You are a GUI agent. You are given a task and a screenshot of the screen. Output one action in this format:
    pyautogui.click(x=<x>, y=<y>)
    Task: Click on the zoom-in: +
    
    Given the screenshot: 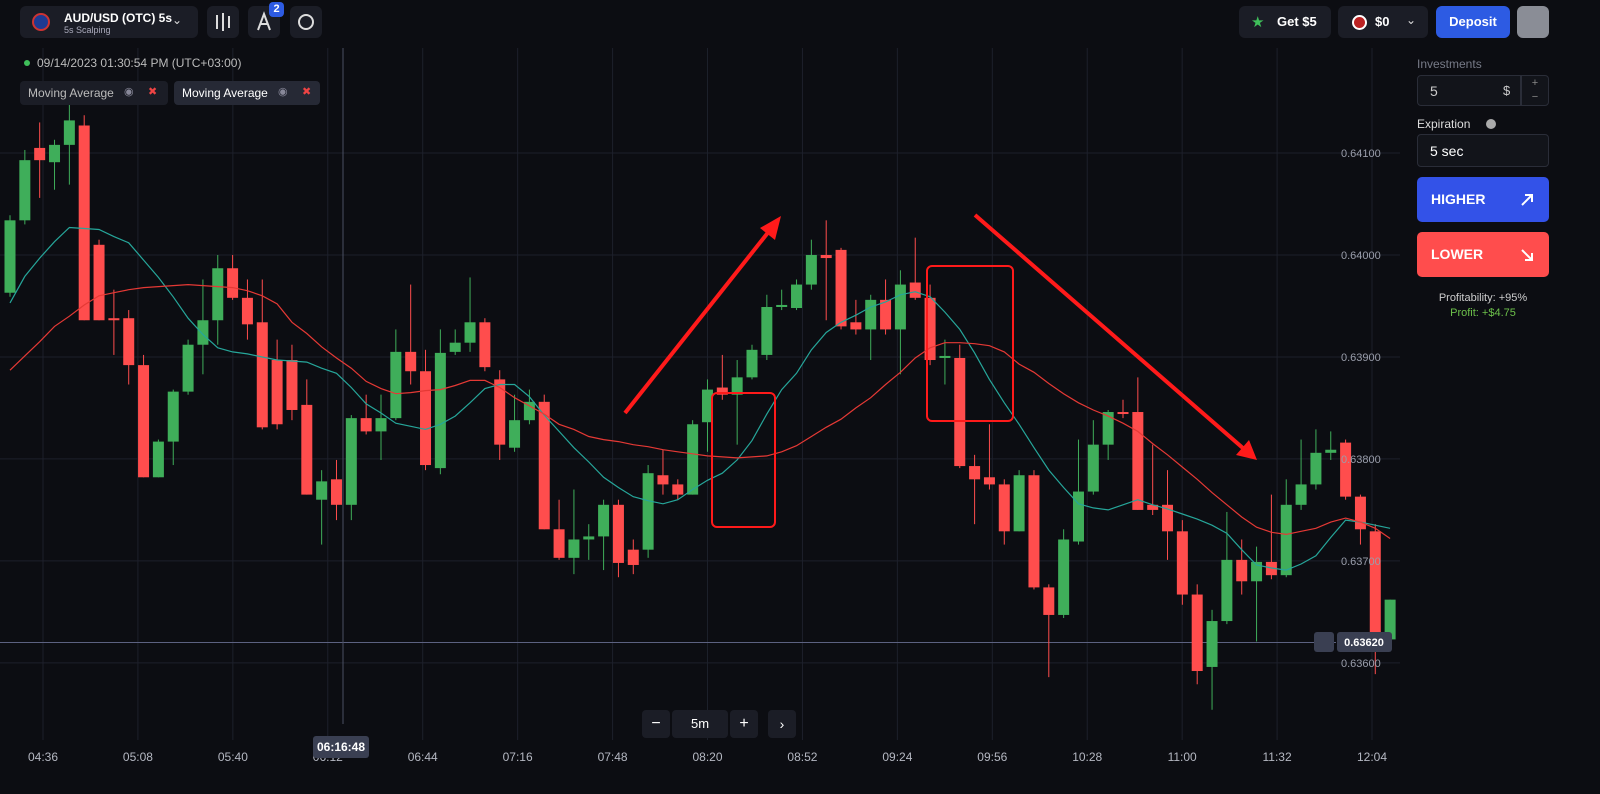 What is the action you would take?
    pyautogui.click(x=744, y=724)
    